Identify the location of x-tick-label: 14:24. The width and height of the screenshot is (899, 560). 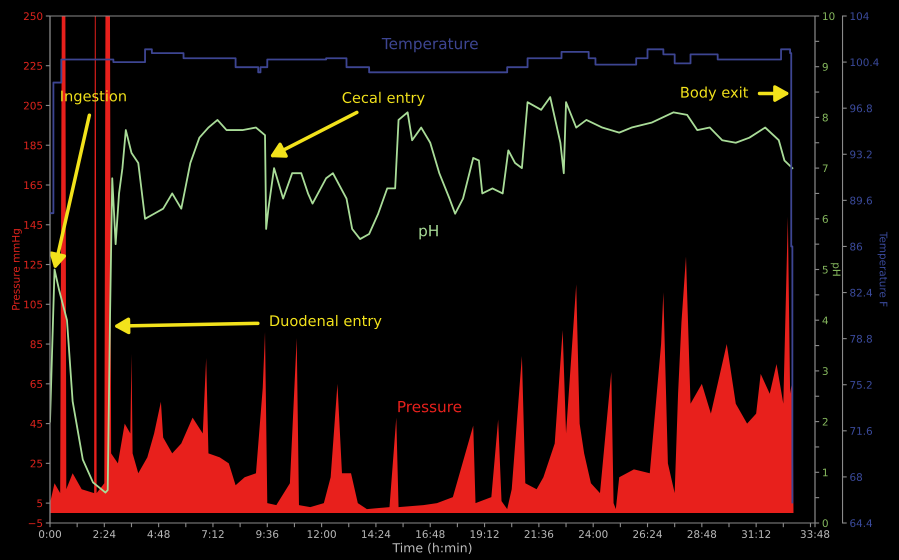
(376, 534).